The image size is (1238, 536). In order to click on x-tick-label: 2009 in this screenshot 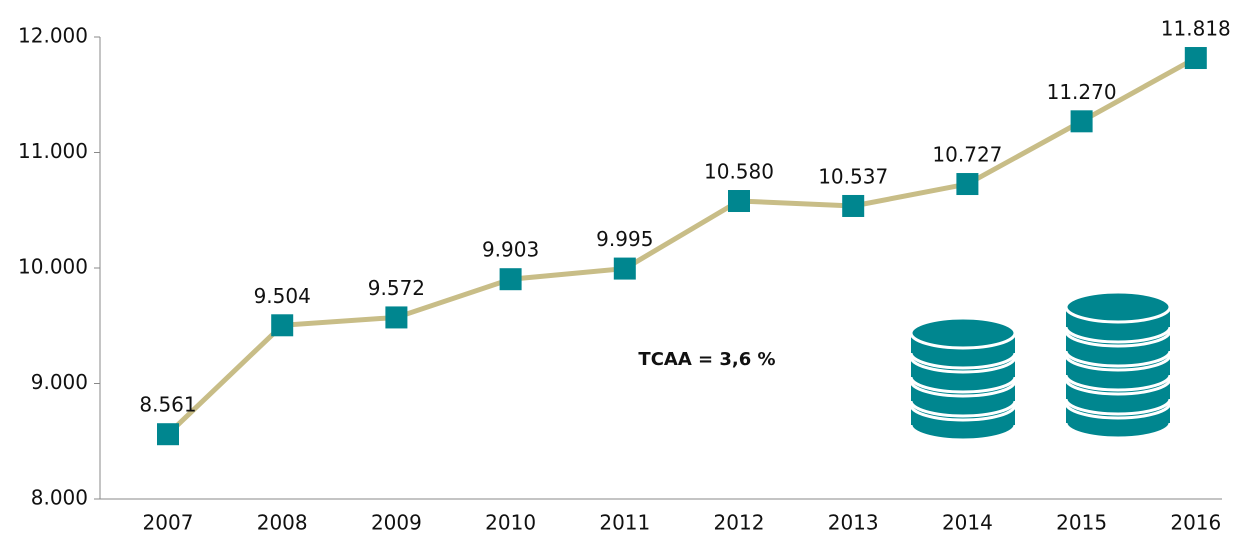, I will do `click(396, 523)`.